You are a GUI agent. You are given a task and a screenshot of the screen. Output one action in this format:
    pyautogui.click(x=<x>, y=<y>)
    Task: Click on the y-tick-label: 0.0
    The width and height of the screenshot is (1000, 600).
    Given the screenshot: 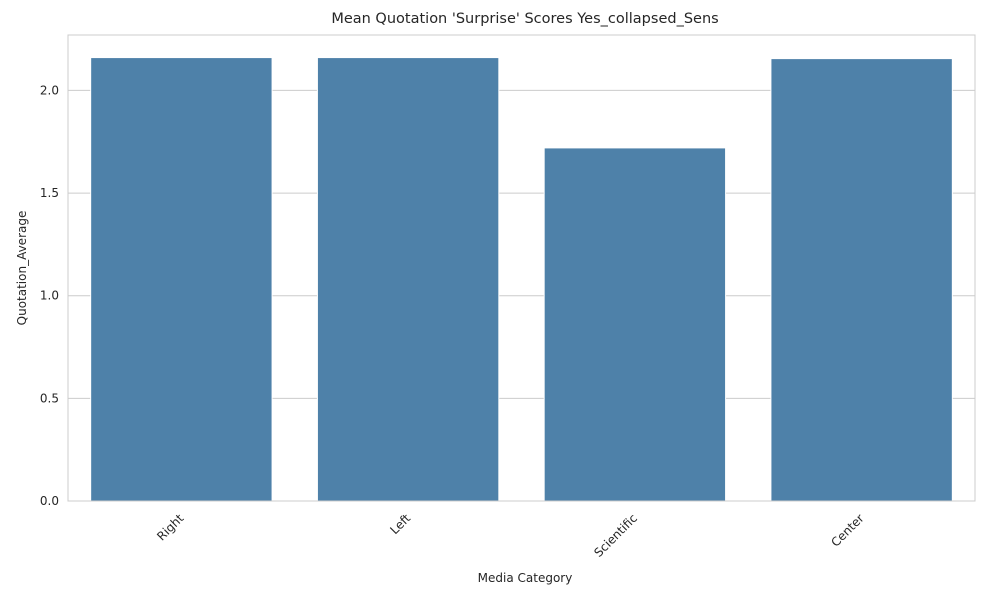 What is the action you would take?
    pyautogui.click(x=49, y=501)
    